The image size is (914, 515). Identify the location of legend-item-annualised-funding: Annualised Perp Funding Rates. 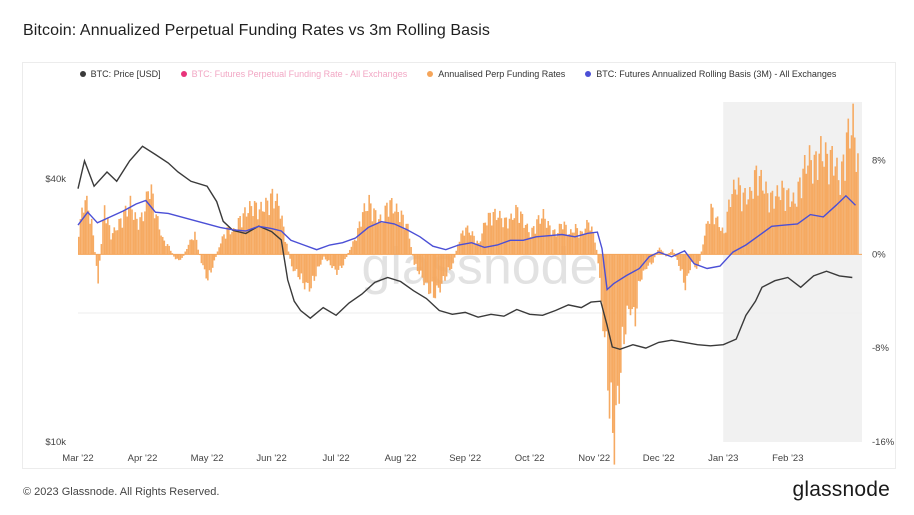
(496, 74).